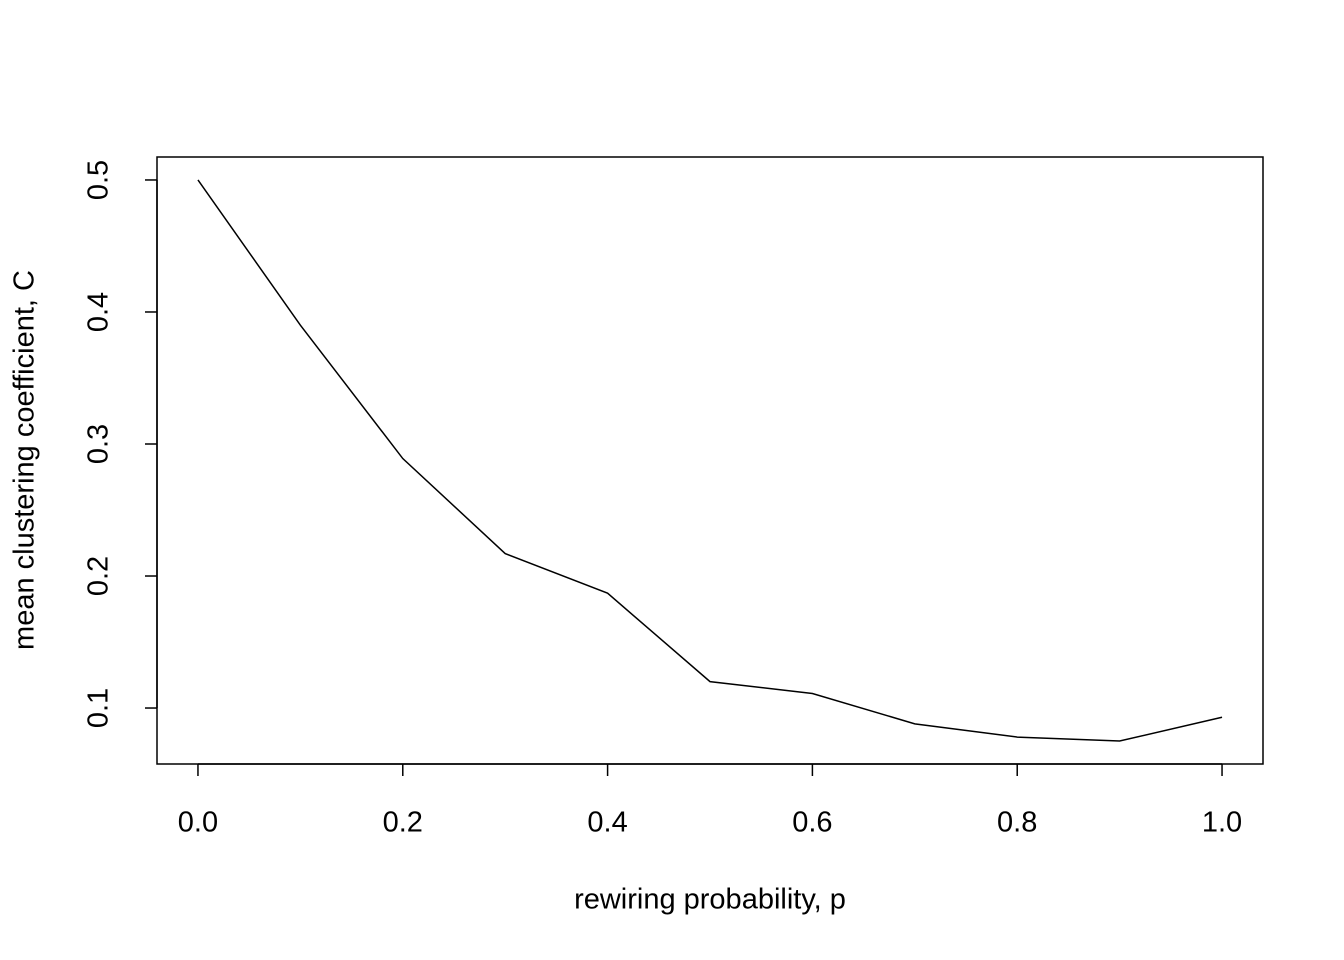  What do you see at coordinates (812, 823) in the screenshot?
I see `x-tick-label: 0.6` at bounding box center [812, 823].